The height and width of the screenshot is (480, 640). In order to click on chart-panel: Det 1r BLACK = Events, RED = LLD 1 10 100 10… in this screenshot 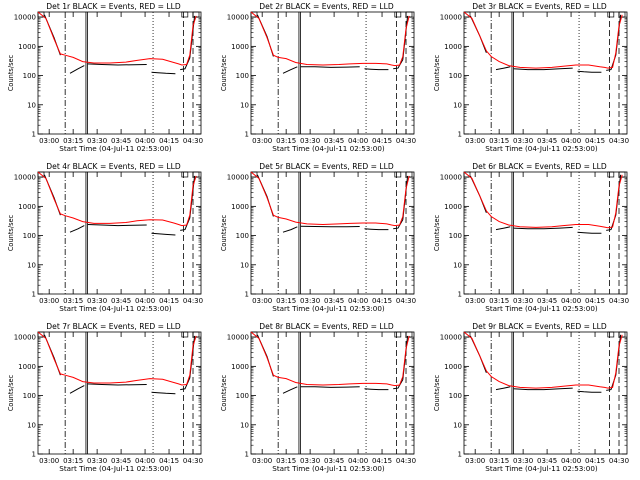, I will do `click(105, 77)`.